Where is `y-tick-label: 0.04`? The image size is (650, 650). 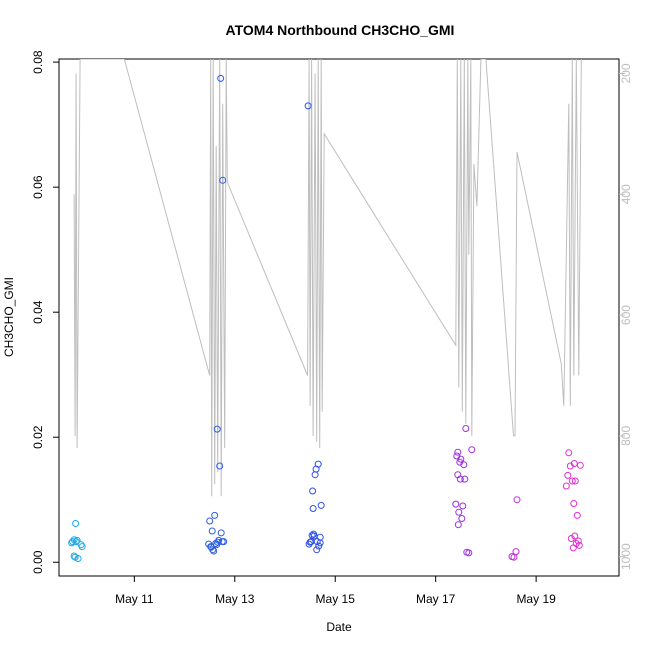 y-tick-label: 0.04 is located at coordinates (38, 312).